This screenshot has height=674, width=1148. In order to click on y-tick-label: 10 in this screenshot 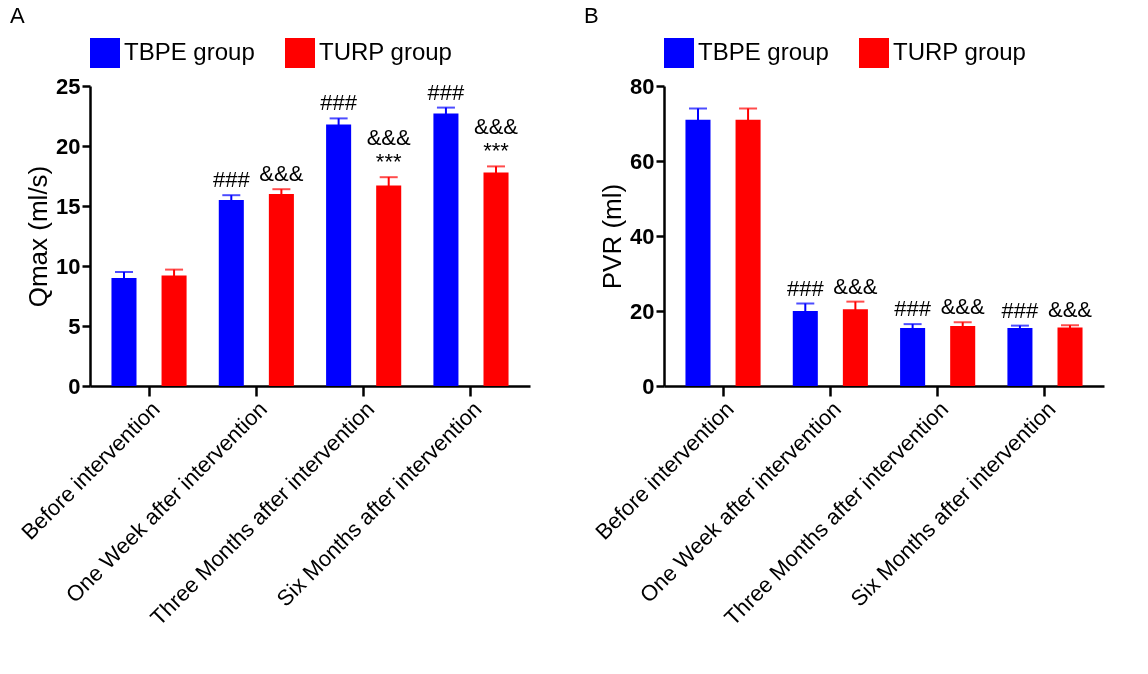, I will do `click(68, 266)`.